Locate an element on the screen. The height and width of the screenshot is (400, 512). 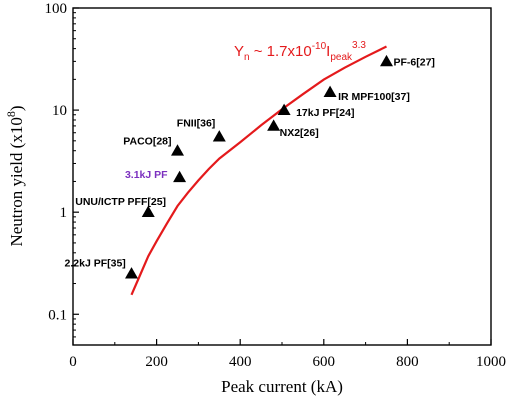
x-tick-label: 1000 is located at coordinates (491, 362).